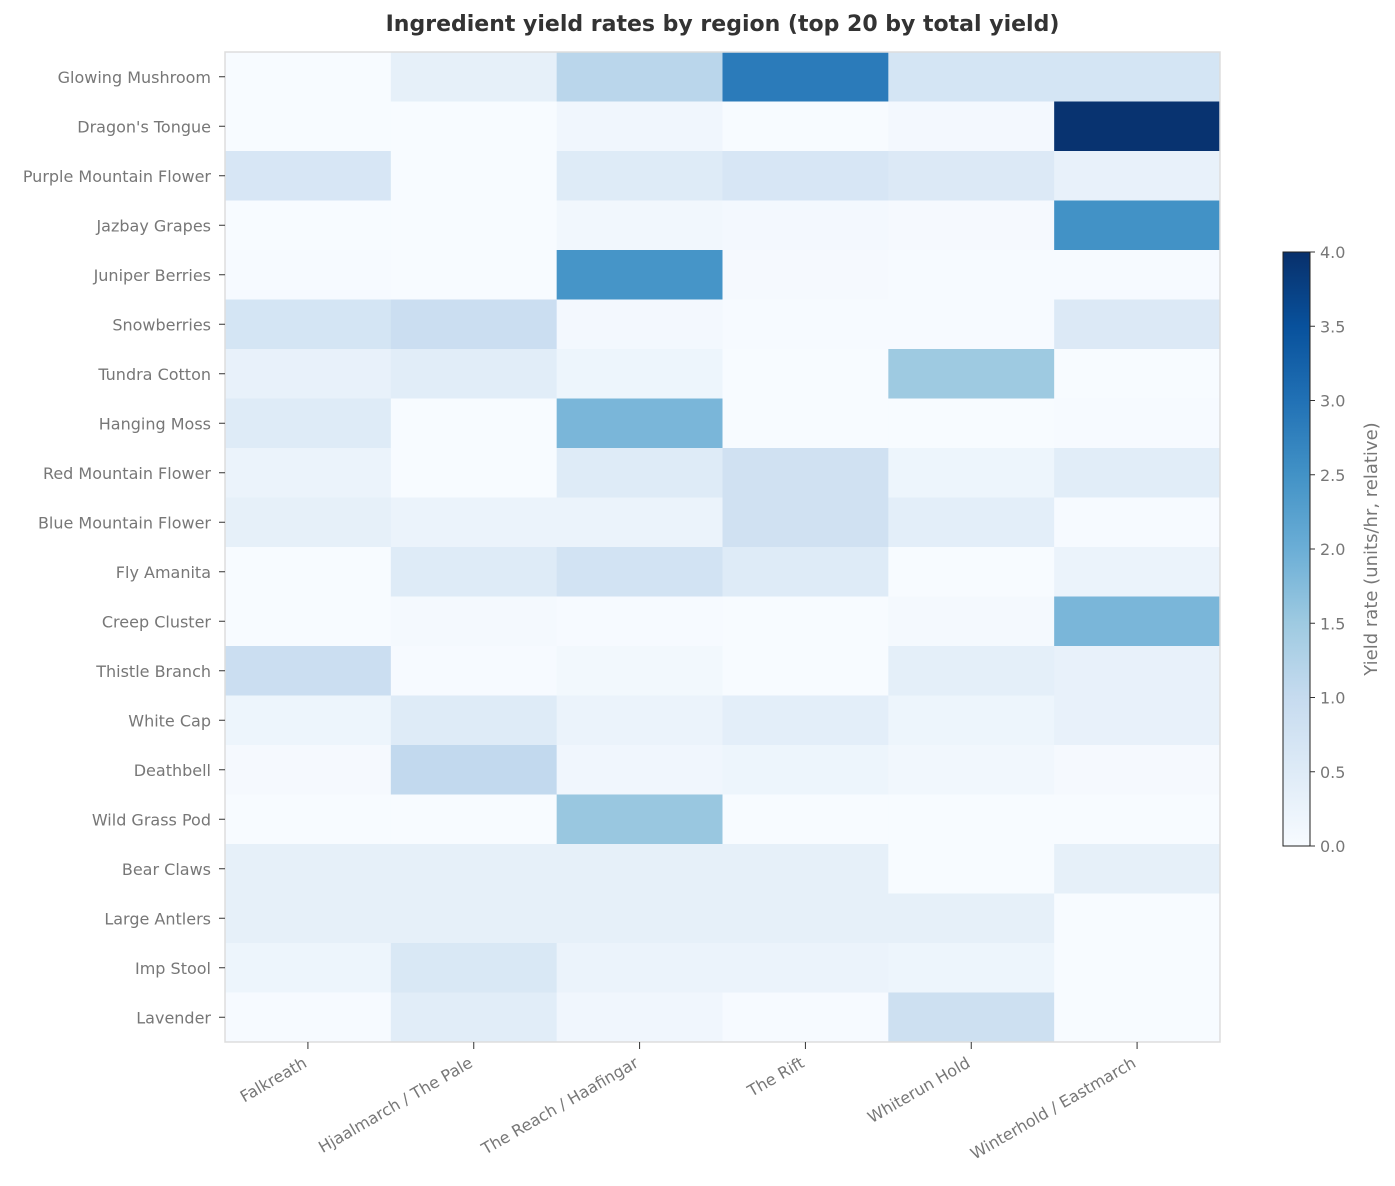 This screenshot has height=1186, width=1395. Describe the element at coordinates (124, 522) in the screenshot. I see `y-tick-label: Blue Mountain Flower` at that location.